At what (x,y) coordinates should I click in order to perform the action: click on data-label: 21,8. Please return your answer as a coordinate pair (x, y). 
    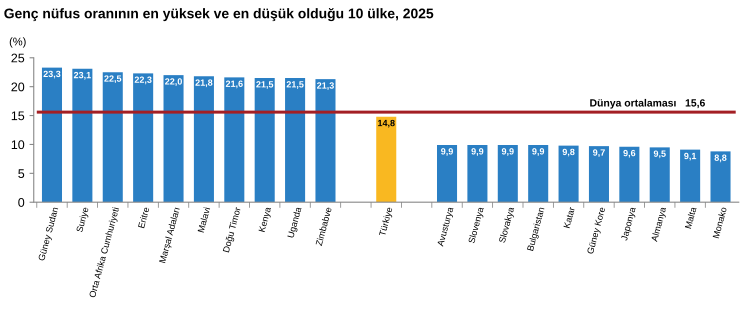
    Looking at the image, I should click on (203, 83).